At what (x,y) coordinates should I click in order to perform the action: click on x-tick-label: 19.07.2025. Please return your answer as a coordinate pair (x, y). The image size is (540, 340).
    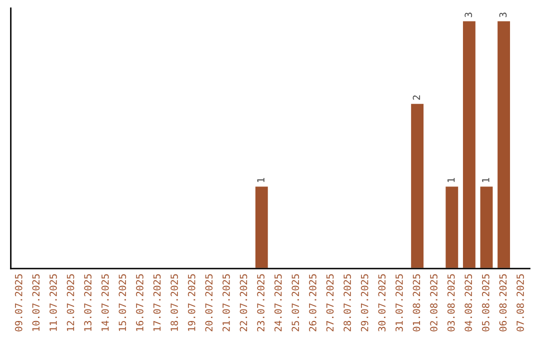
    Looking at the image, I should click on (192, 302).